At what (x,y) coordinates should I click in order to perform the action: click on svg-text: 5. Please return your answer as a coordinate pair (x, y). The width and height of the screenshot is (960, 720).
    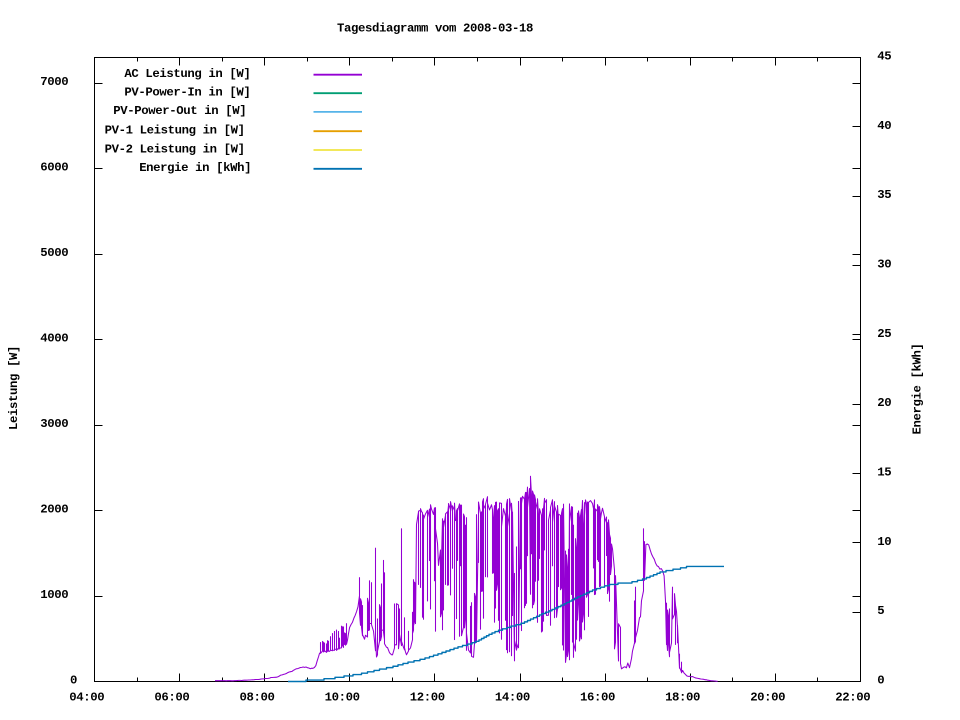
    Looking at the image, I should click on (880, 611).